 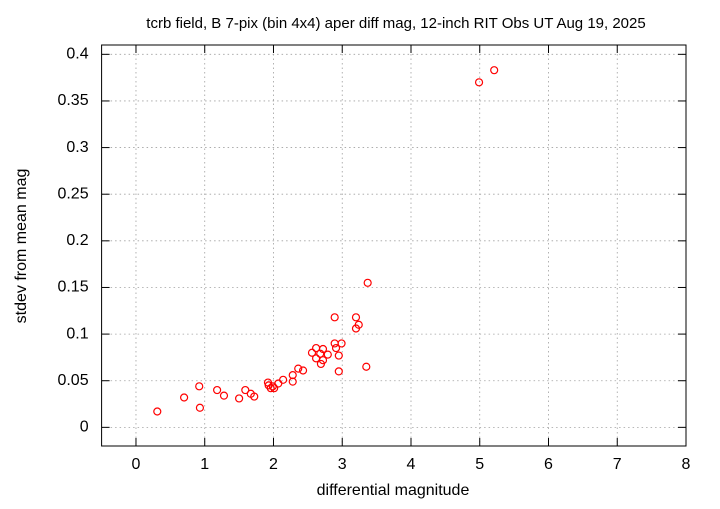 I want to click on y-tick-label: 0, so click(x=84, y=427).